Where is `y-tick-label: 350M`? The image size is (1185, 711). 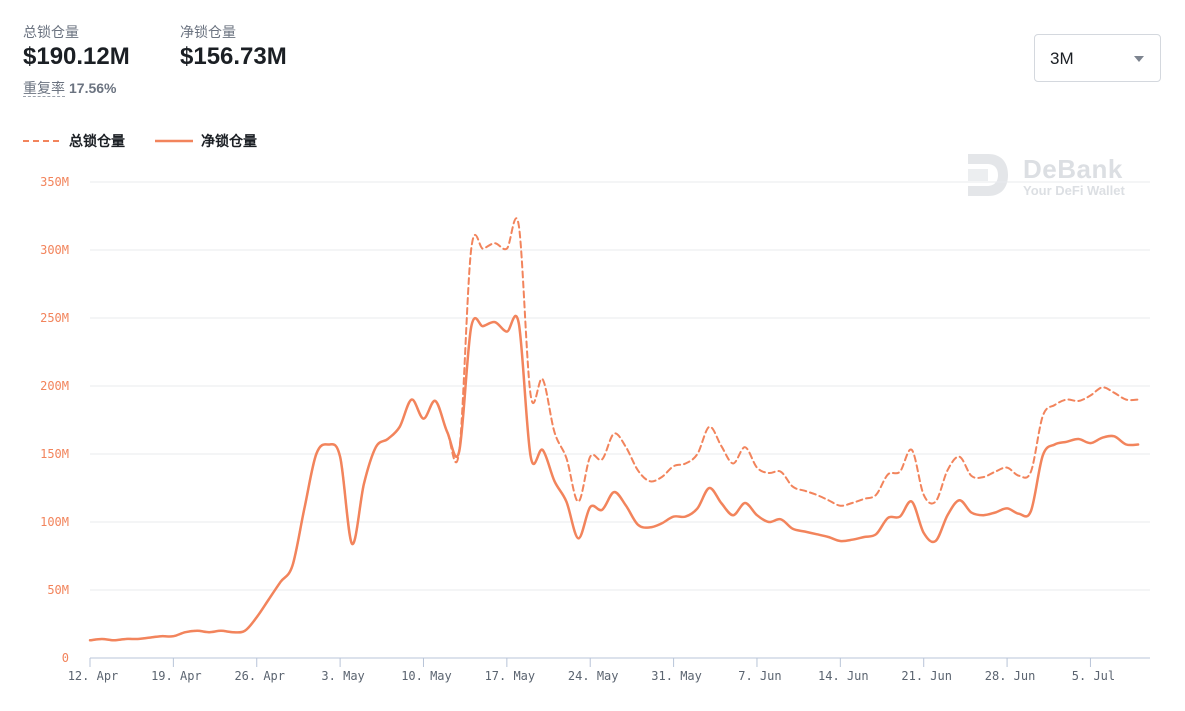 y-tick-label: 350M is located at coordinates (54, 182).